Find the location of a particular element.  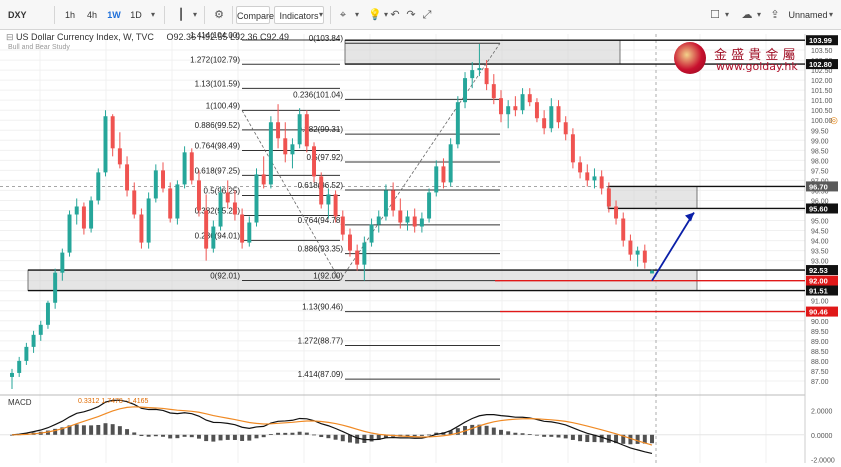

fib-level-label: 0.382(99.31) is located at coordinates (321, 129).